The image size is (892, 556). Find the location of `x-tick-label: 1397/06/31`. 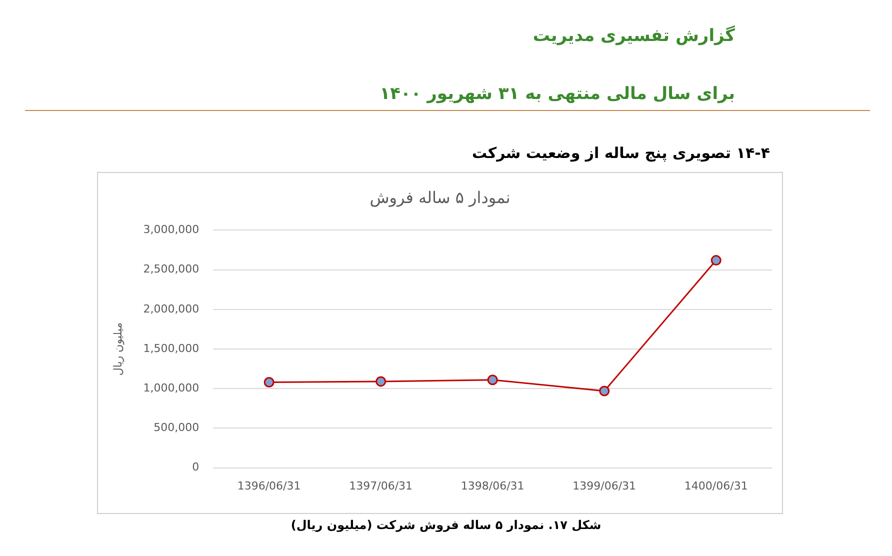

x-tick-label: 1397/06/31 is located at coordinates (381, 485).